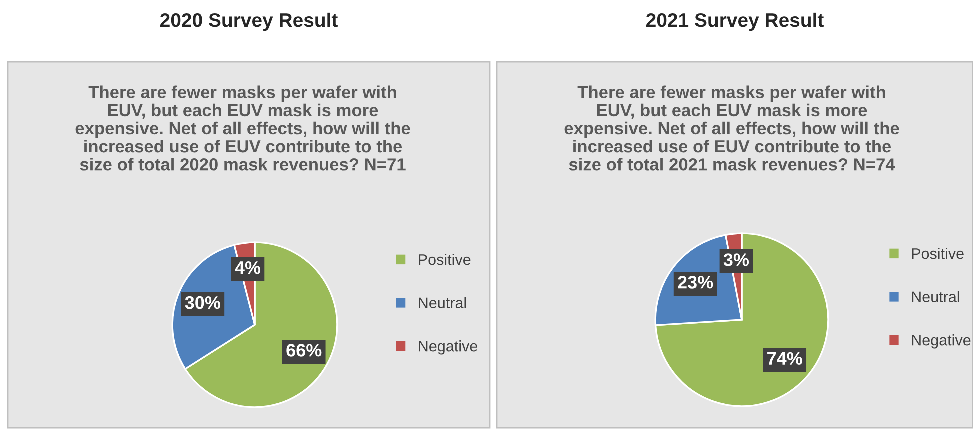 The image size is (973, 431). Describe the element at coordinates (735, 22) in the screenshot. I see `chart-title: 2021 Survey Result` at that location.